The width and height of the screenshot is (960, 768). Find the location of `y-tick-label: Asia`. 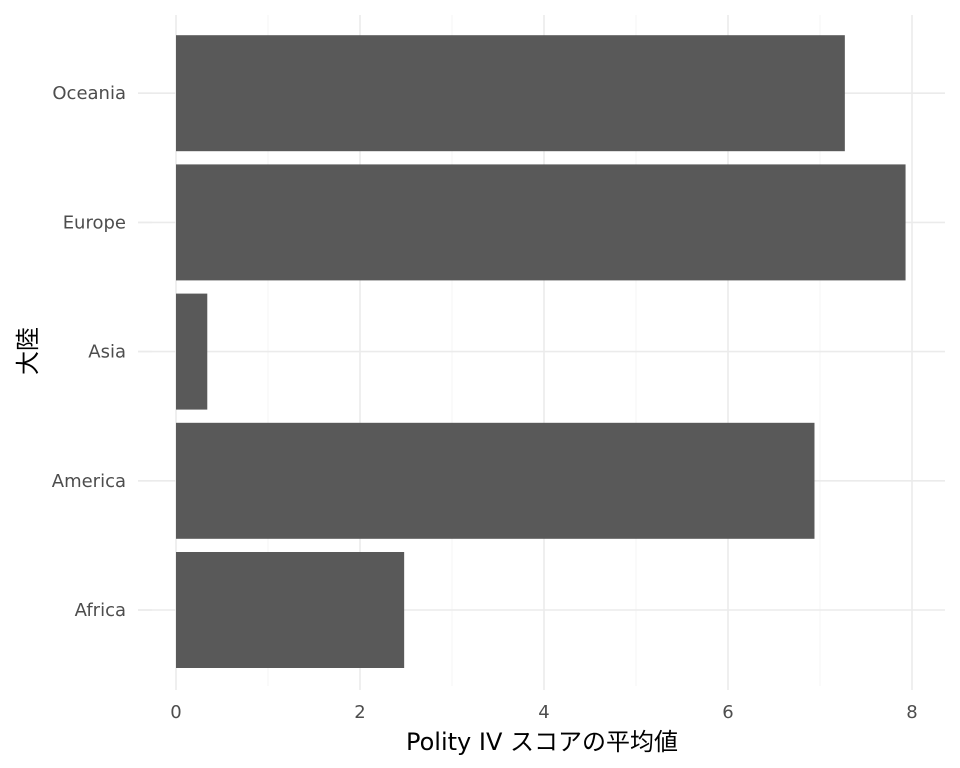

y-tick-label: Asia is located at coordinates (107, 352).